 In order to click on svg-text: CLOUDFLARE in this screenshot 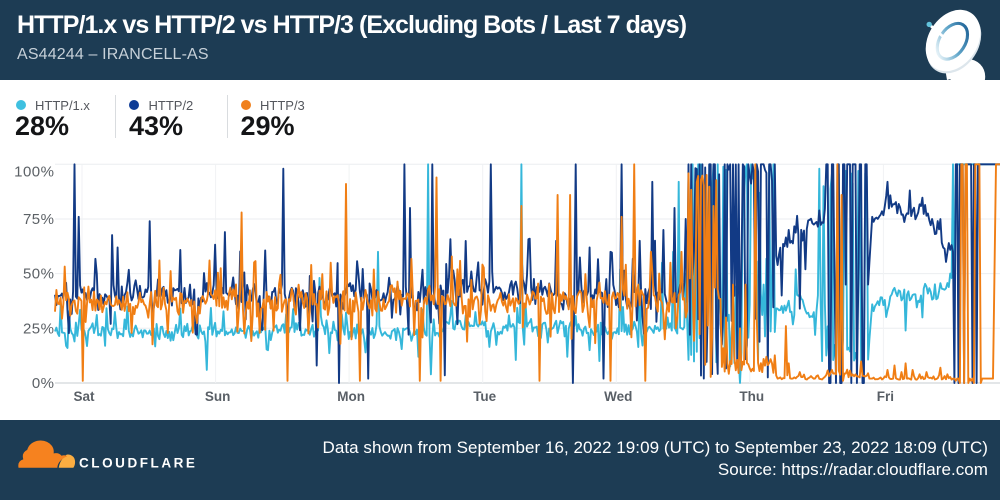, I will do `click(138, 463)`.